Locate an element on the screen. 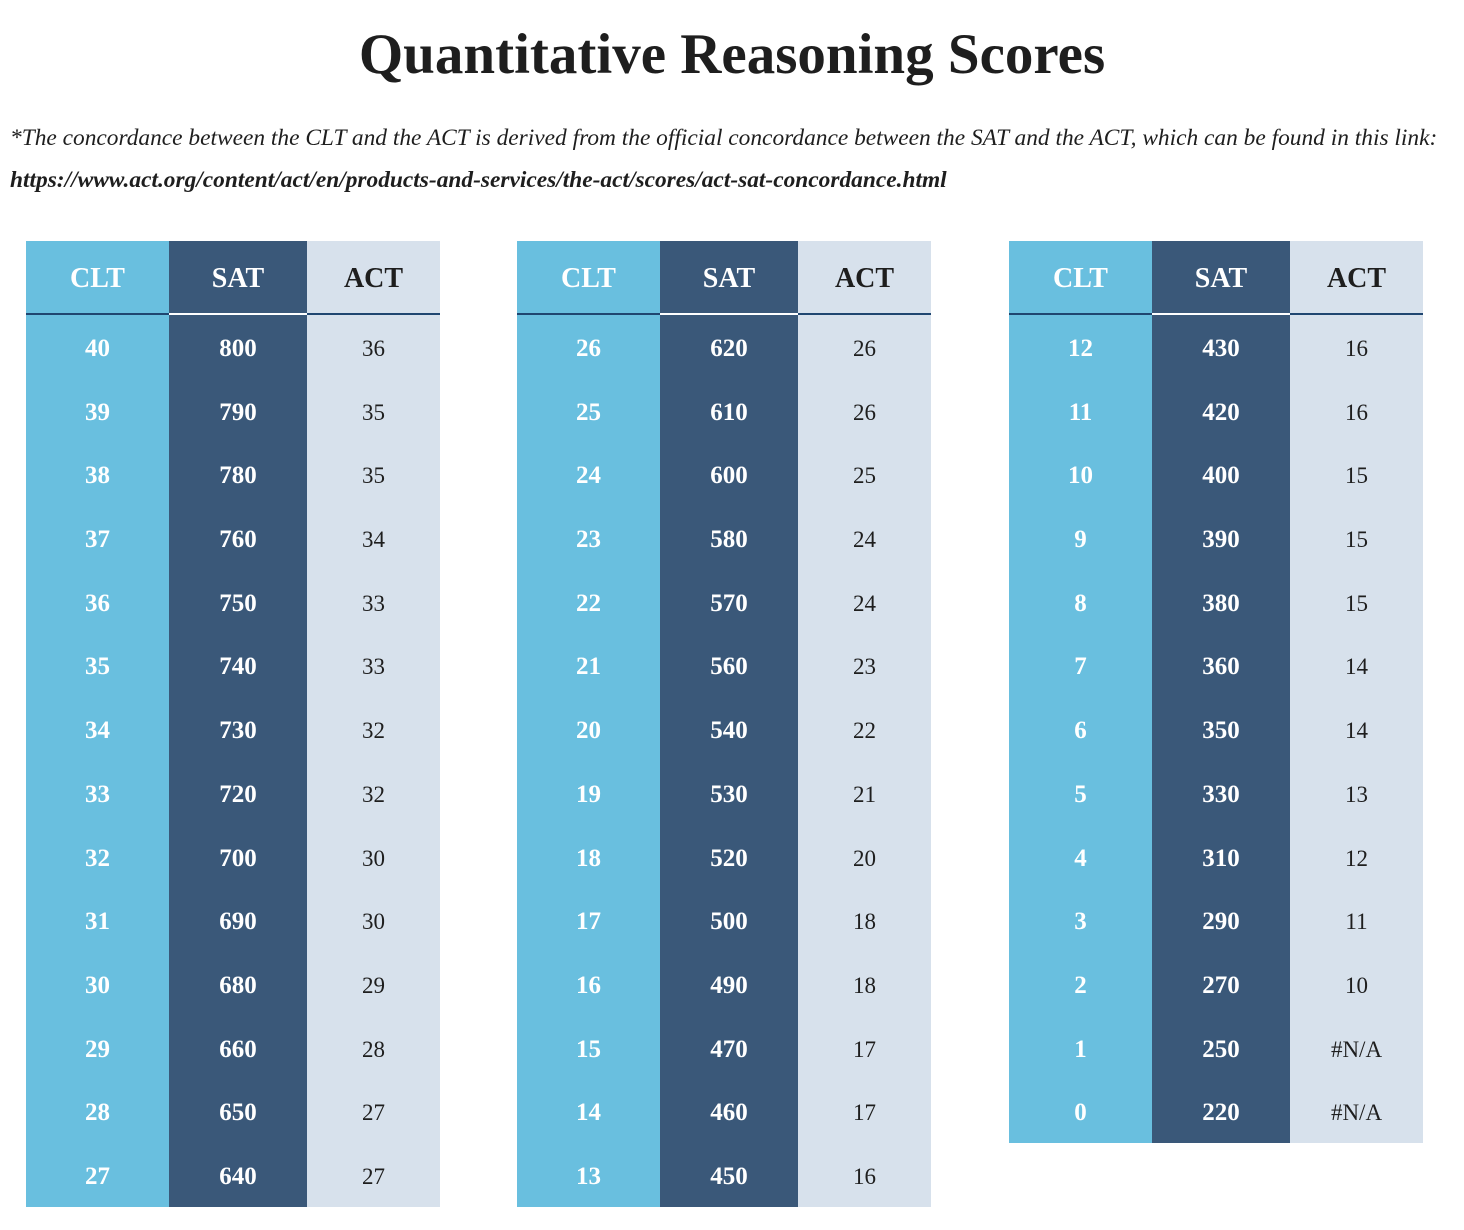 This screenshot has width=1464, height=1230. clt-cell: 39 is located at coordinates (97, 412).